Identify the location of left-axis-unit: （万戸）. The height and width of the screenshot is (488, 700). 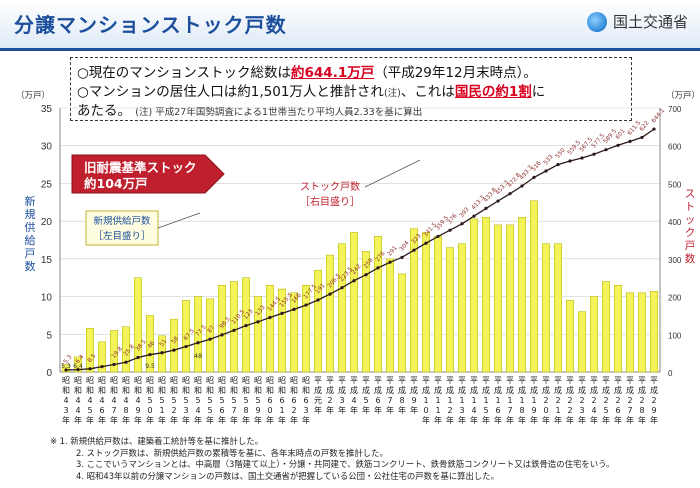
(33, 95).